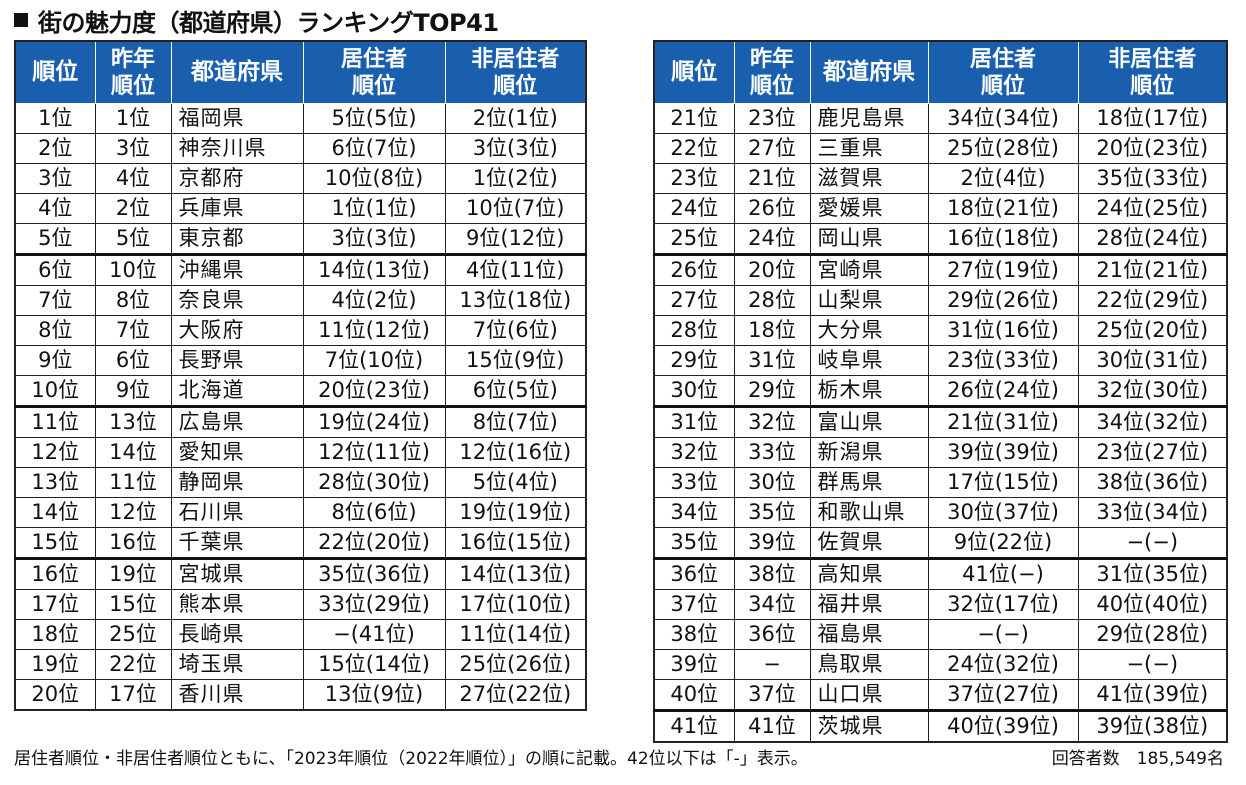 The image size is (1246, 785). What do you see at coordinates (1003, 239) in the screenshot?
I see `cell-resident-rank: 16位(18位)` at bounding box center [1003, 239].